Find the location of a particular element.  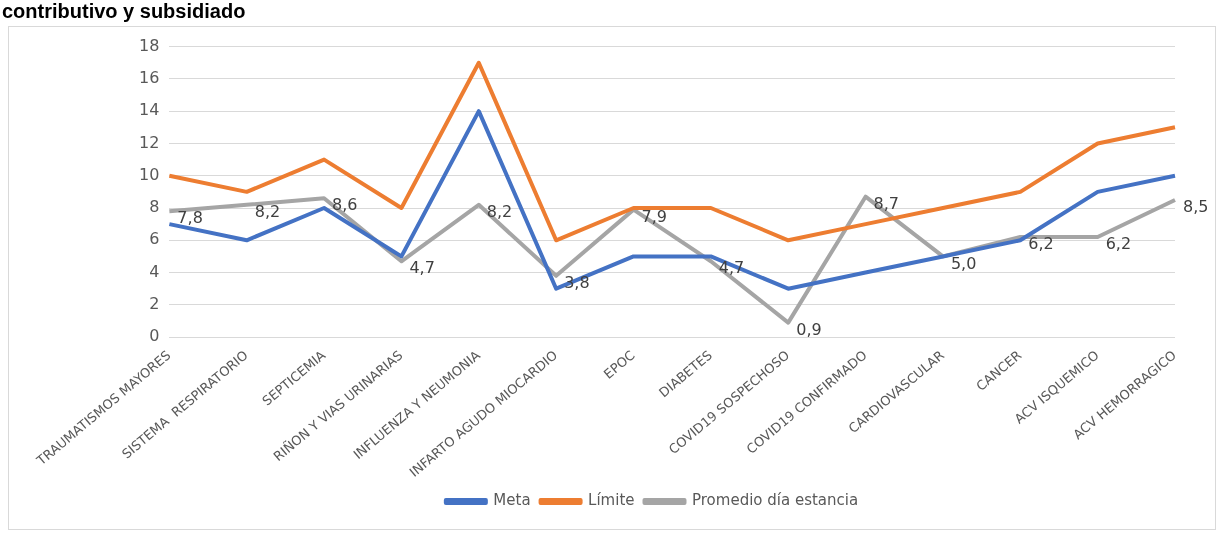

chart-title: contributivo y subsidiado is located at coordinates (124, 11).